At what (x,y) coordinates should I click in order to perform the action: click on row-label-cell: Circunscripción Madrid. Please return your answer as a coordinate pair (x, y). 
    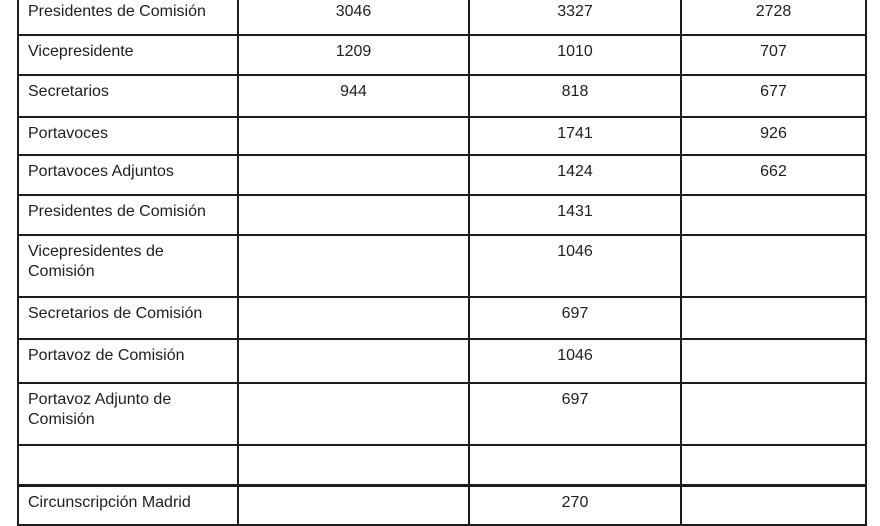
    Looking at the image, I should click on (128, 504).